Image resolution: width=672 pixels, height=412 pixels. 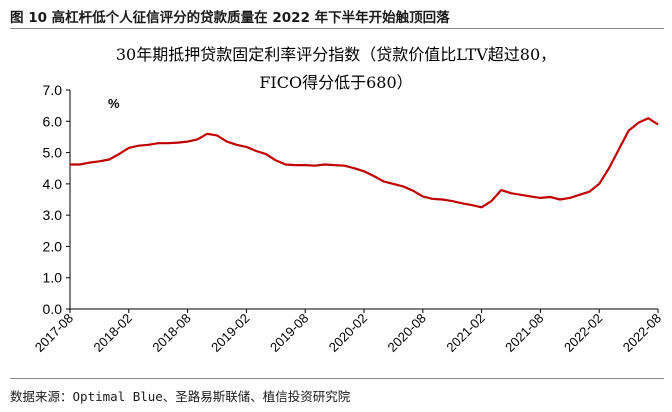 I want to click on y-tick-label: 0.0, so click(x=53, y=309).